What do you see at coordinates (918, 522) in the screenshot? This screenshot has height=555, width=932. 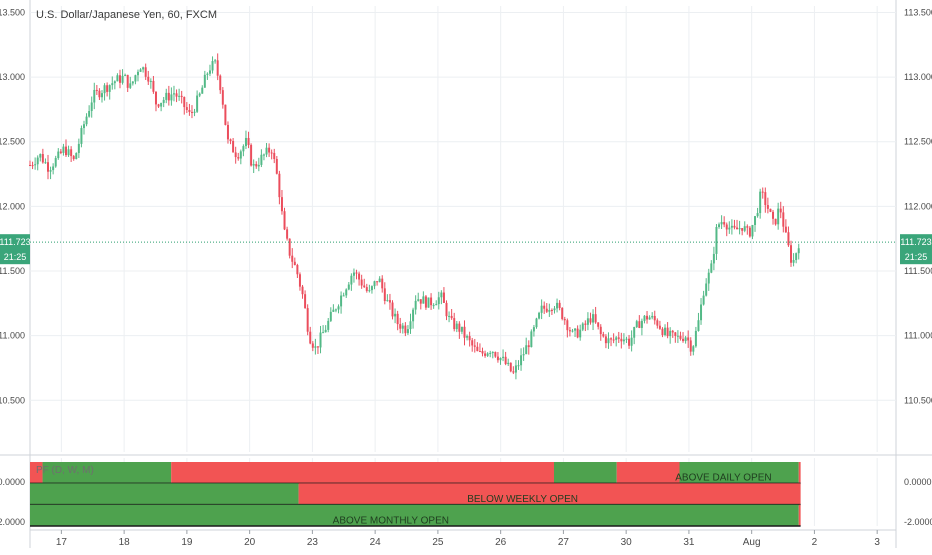 I see `indicator-y-tick-right: -2.0000` at bounding box center [918, 522].